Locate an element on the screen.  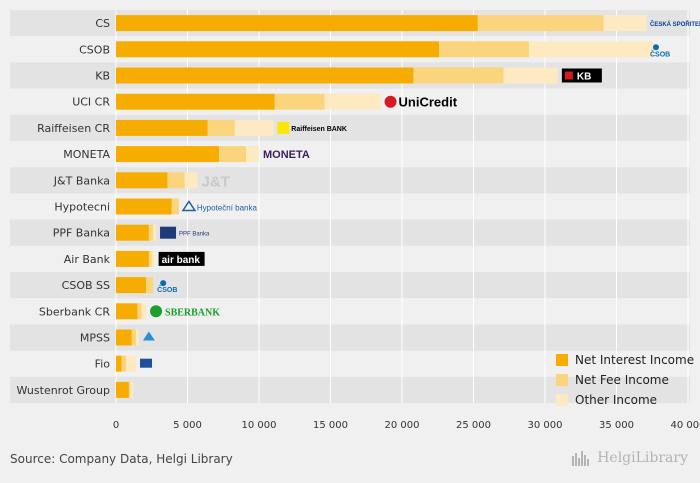
ppf-logo: PPF Banka is located at coordinates (185, 232).